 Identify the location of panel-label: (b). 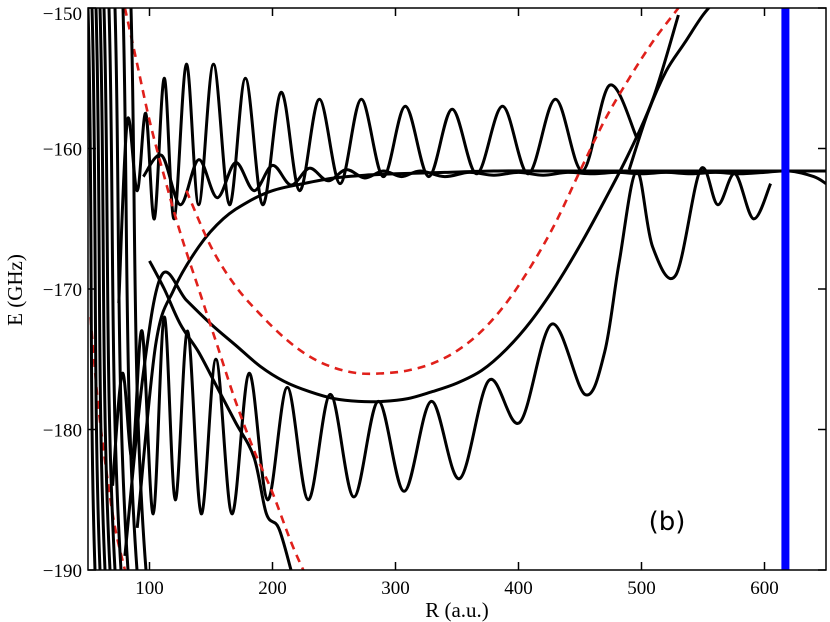
(667, 522).